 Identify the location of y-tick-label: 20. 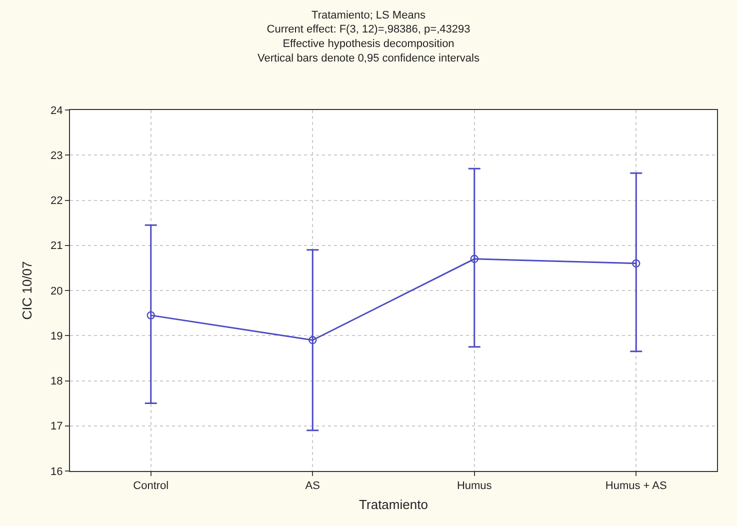
(56, 291).